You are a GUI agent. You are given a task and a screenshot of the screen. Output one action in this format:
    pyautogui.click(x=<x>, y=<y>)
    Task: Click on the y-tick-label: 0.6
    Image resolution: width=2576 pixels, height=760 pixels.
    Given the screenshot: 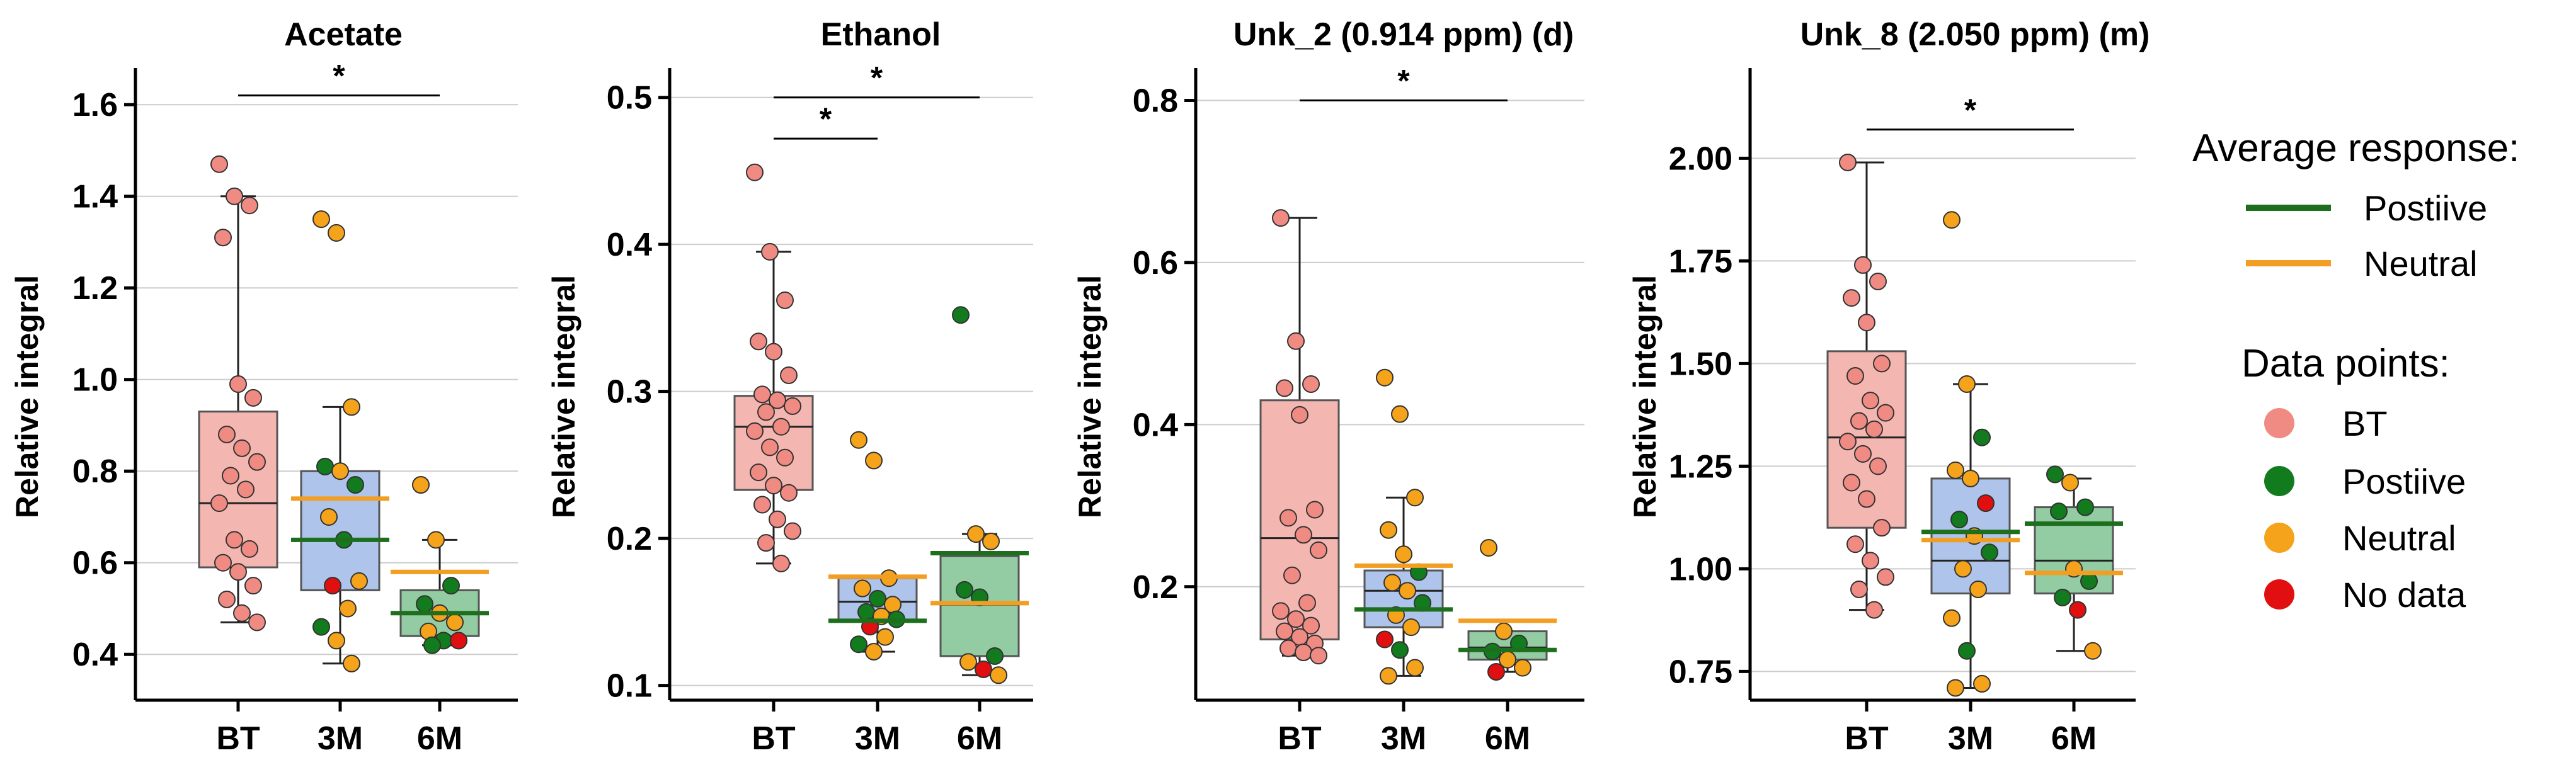 What is the action you would take?
    pyautogui.click(x=1155, y=263)
    